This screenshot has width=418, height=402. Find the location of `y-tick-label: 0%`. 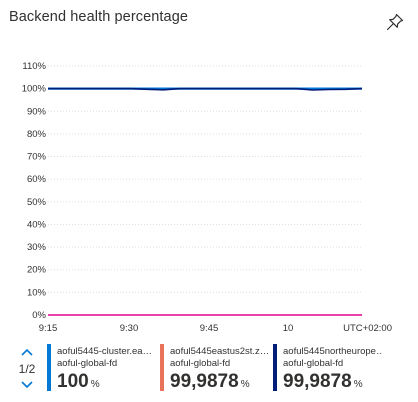

y-tick-label: 0% is located at coordinates (39, 315).